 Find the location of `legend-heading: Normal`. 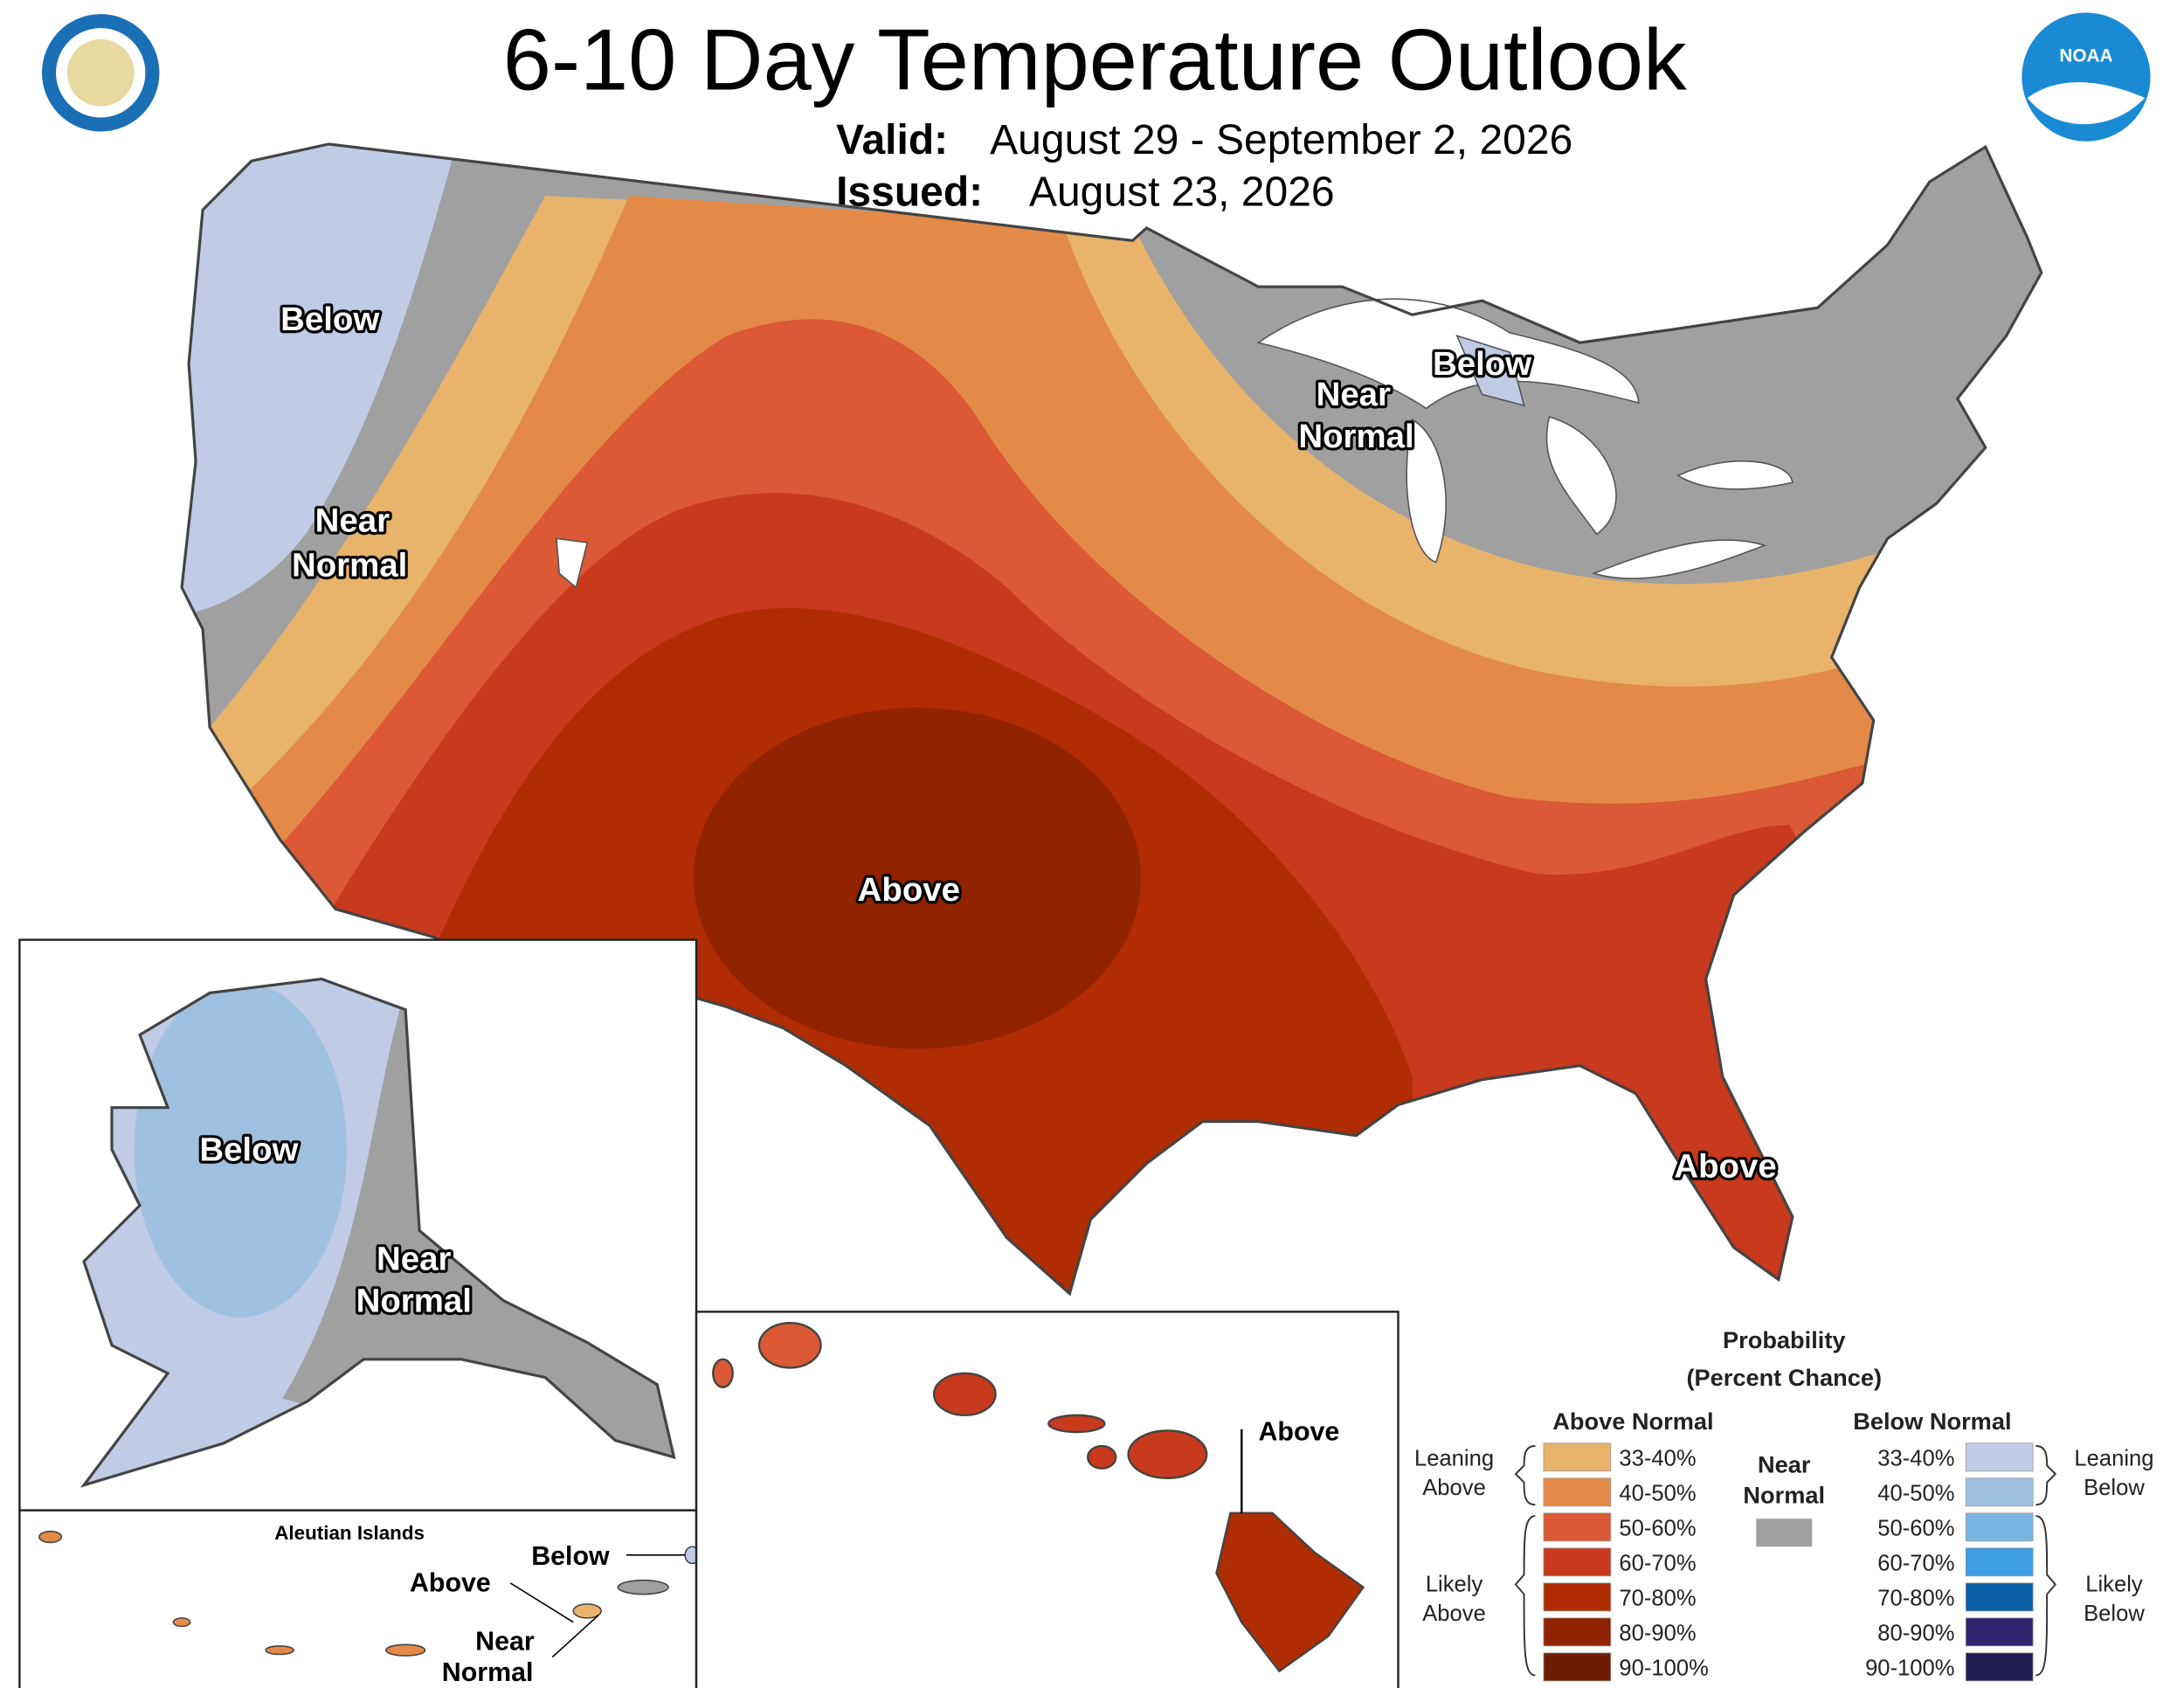

legend-heading: Normal is located at coordinates (1784, 1495).